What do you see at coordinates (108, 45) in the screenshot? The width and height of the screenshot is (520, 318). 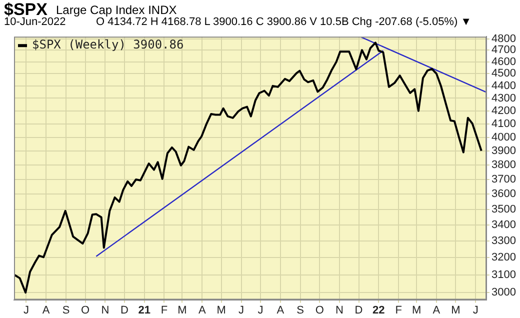 I see `legend-label: $SPX (Weekly) 3900.86` at bounding box center [108, 45].